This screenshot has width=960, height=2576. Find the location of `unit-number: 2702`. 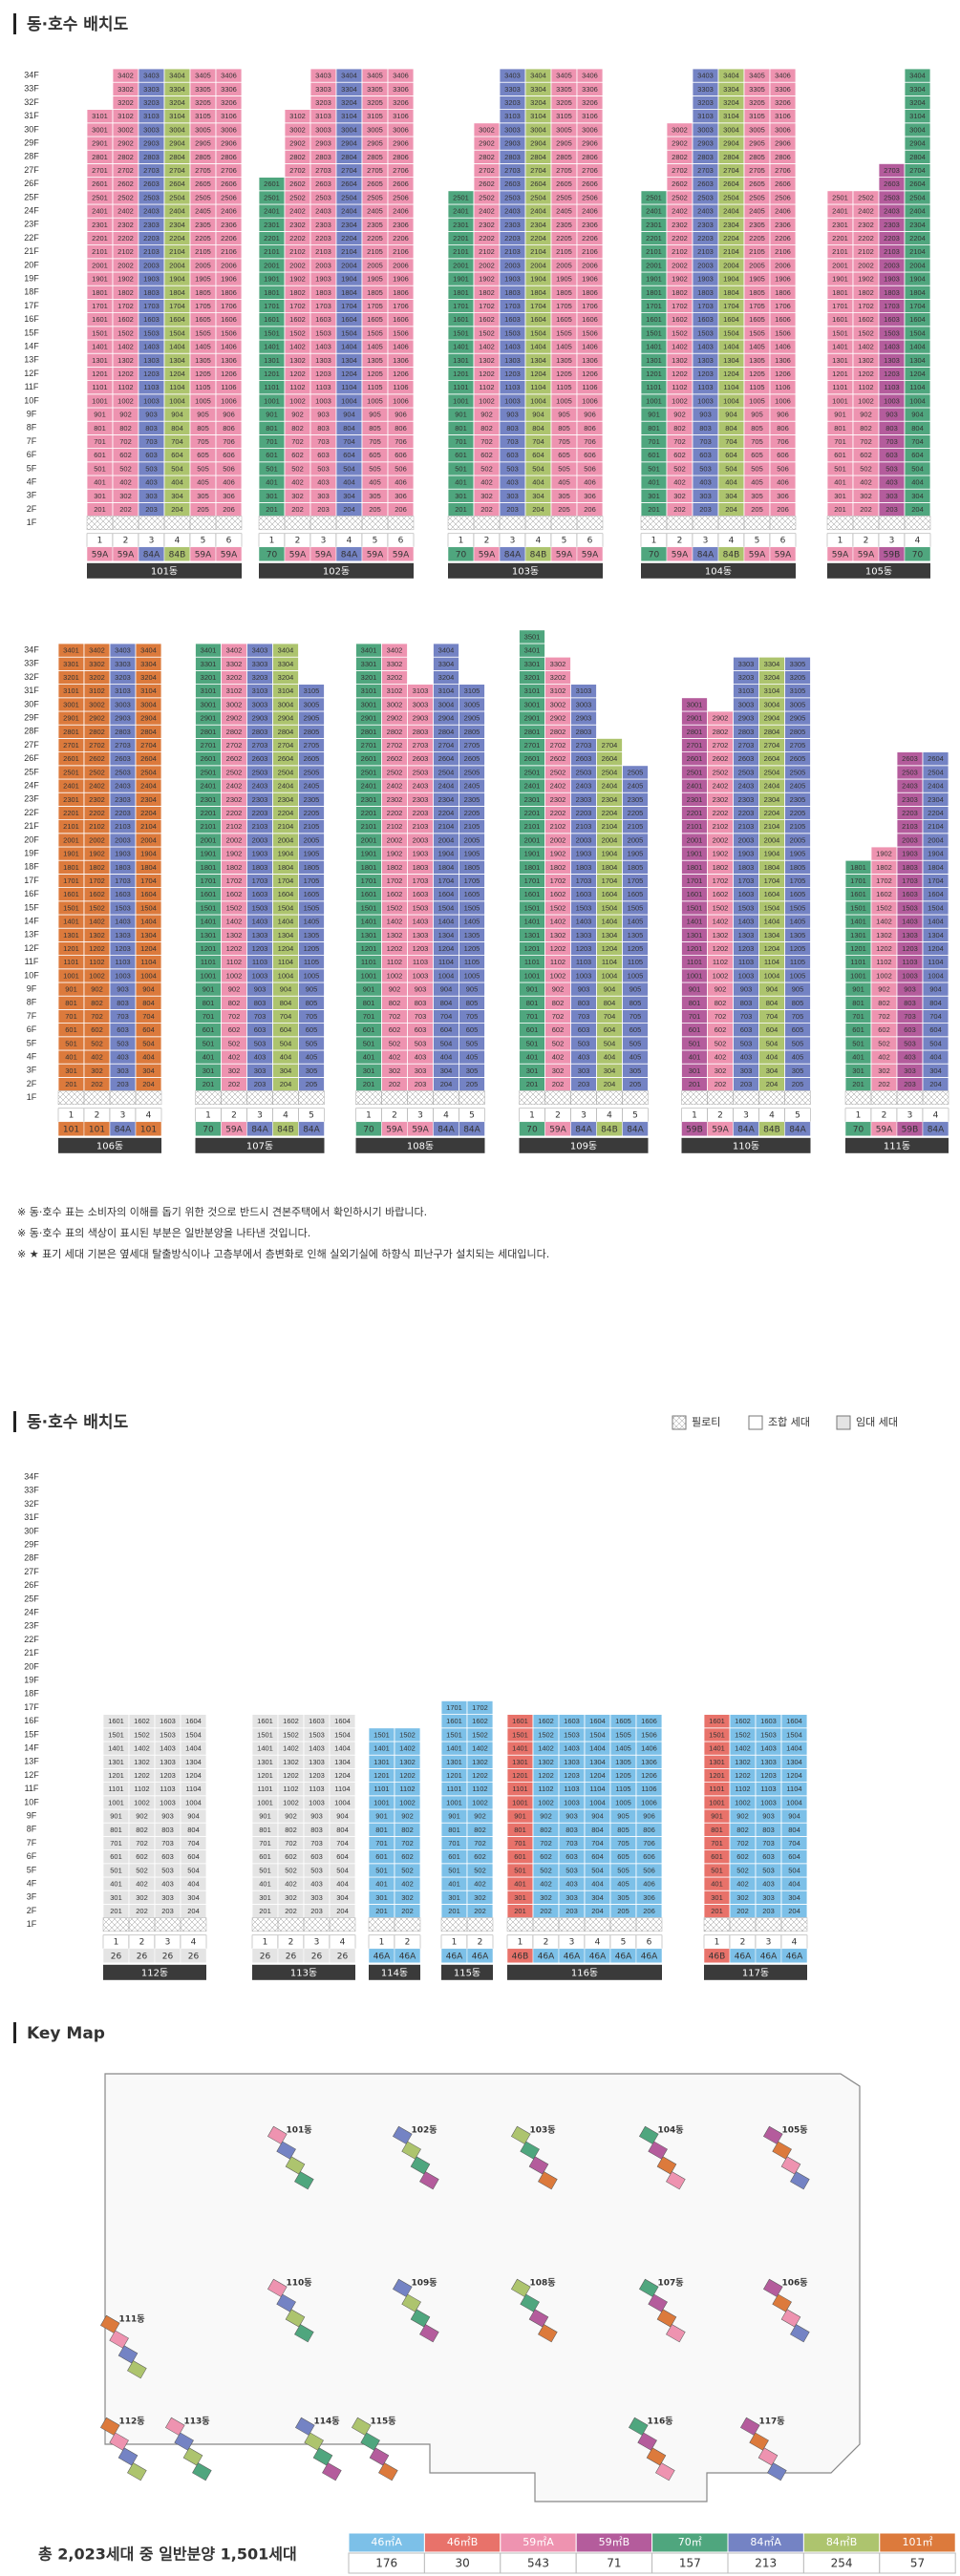

unit-number: 2702 is located at coordinates (721, 745).